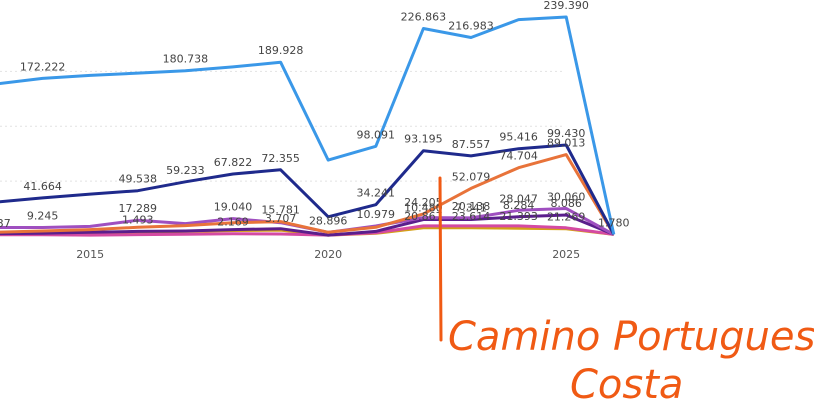 The height and width of the screenshot is (411, 814). What do you see at coordinates (566, 143) in the screenshot?
I see `data-label: 89.013` at bounding box center [566, 143].